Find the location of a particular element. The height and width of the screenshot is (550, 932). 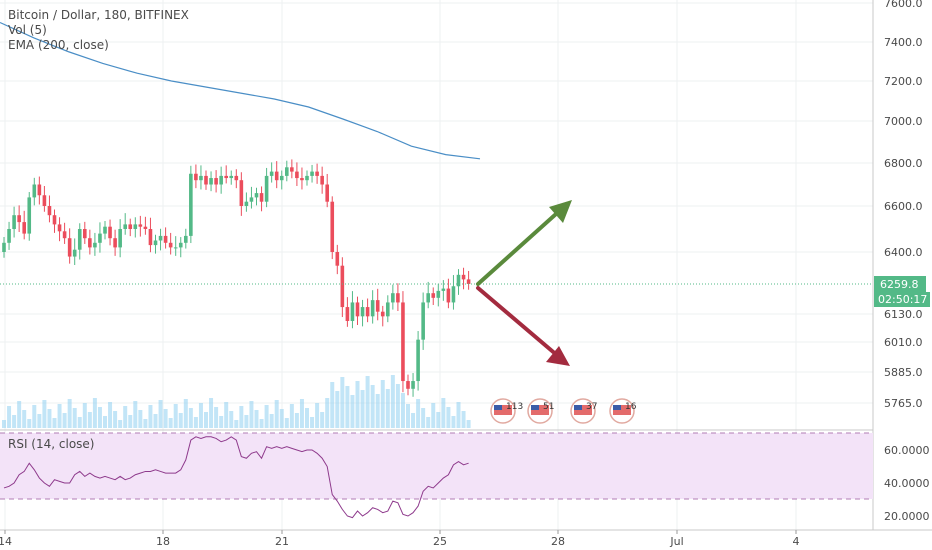

price-tick-label: 6600.0 is located at coordinates (903, 206).